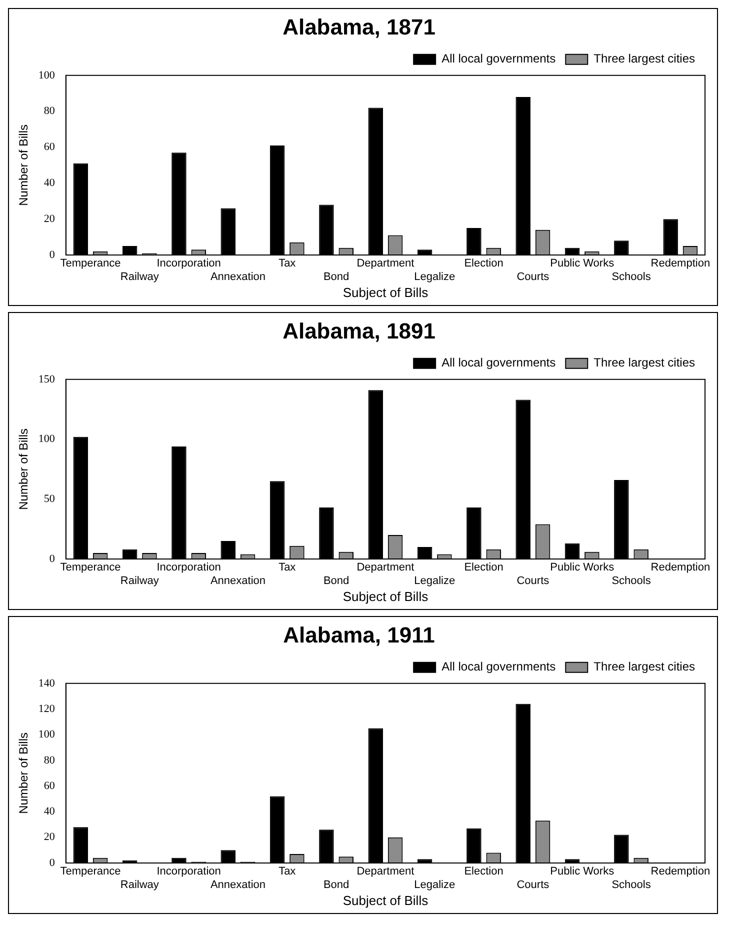  What do you see at coordinates (47, 379) in the screenshot?
I see `y-tick-label: 150` at bounding box center [47, 379].